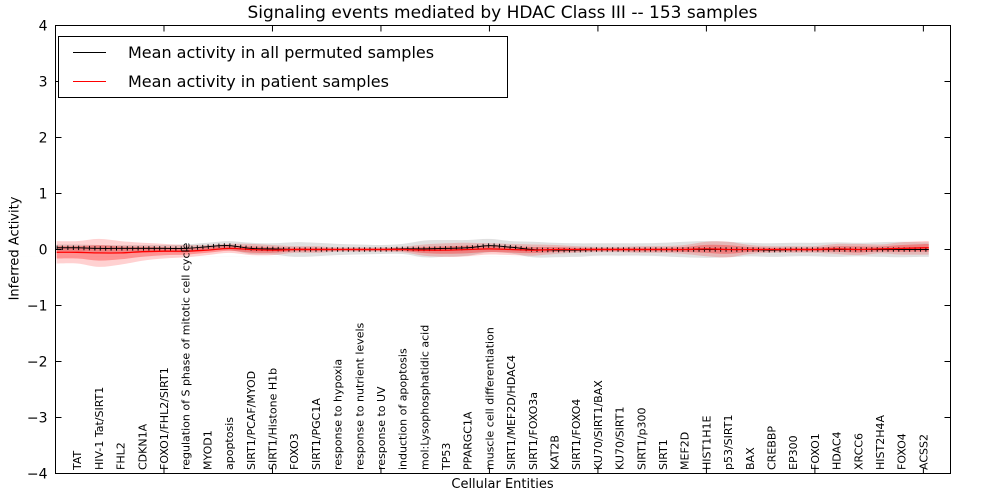 This screenshot has width=1000, height=500. Describe the element at coordinates (258, 82) in the screenshot. I see `legend-label: Mean activity in patient samples` at that location.